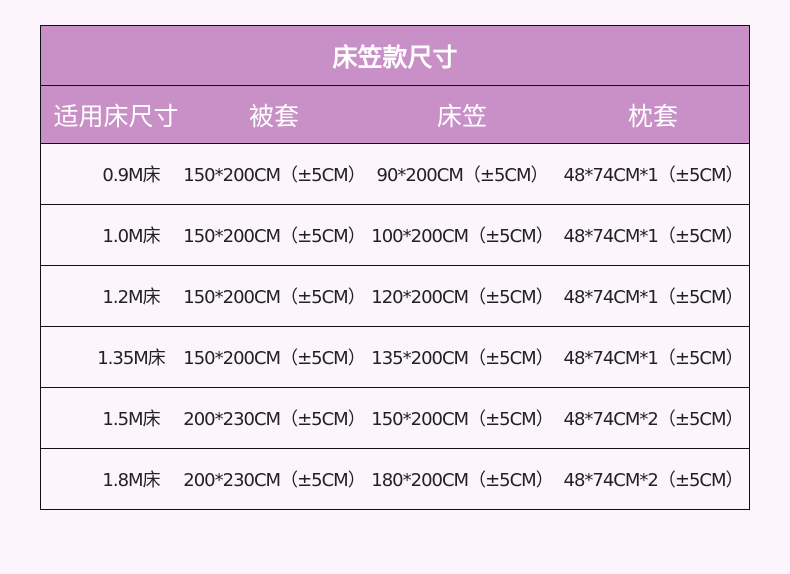  I want to click on cell-fitted-sheet: 135*200CM（±5CM）, so click(462, 358).